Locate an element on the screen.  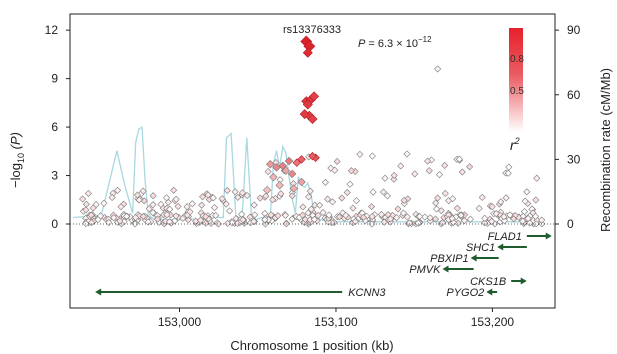
y-axis-left-title: −log10 (P) is located at coordinates (17, 160).